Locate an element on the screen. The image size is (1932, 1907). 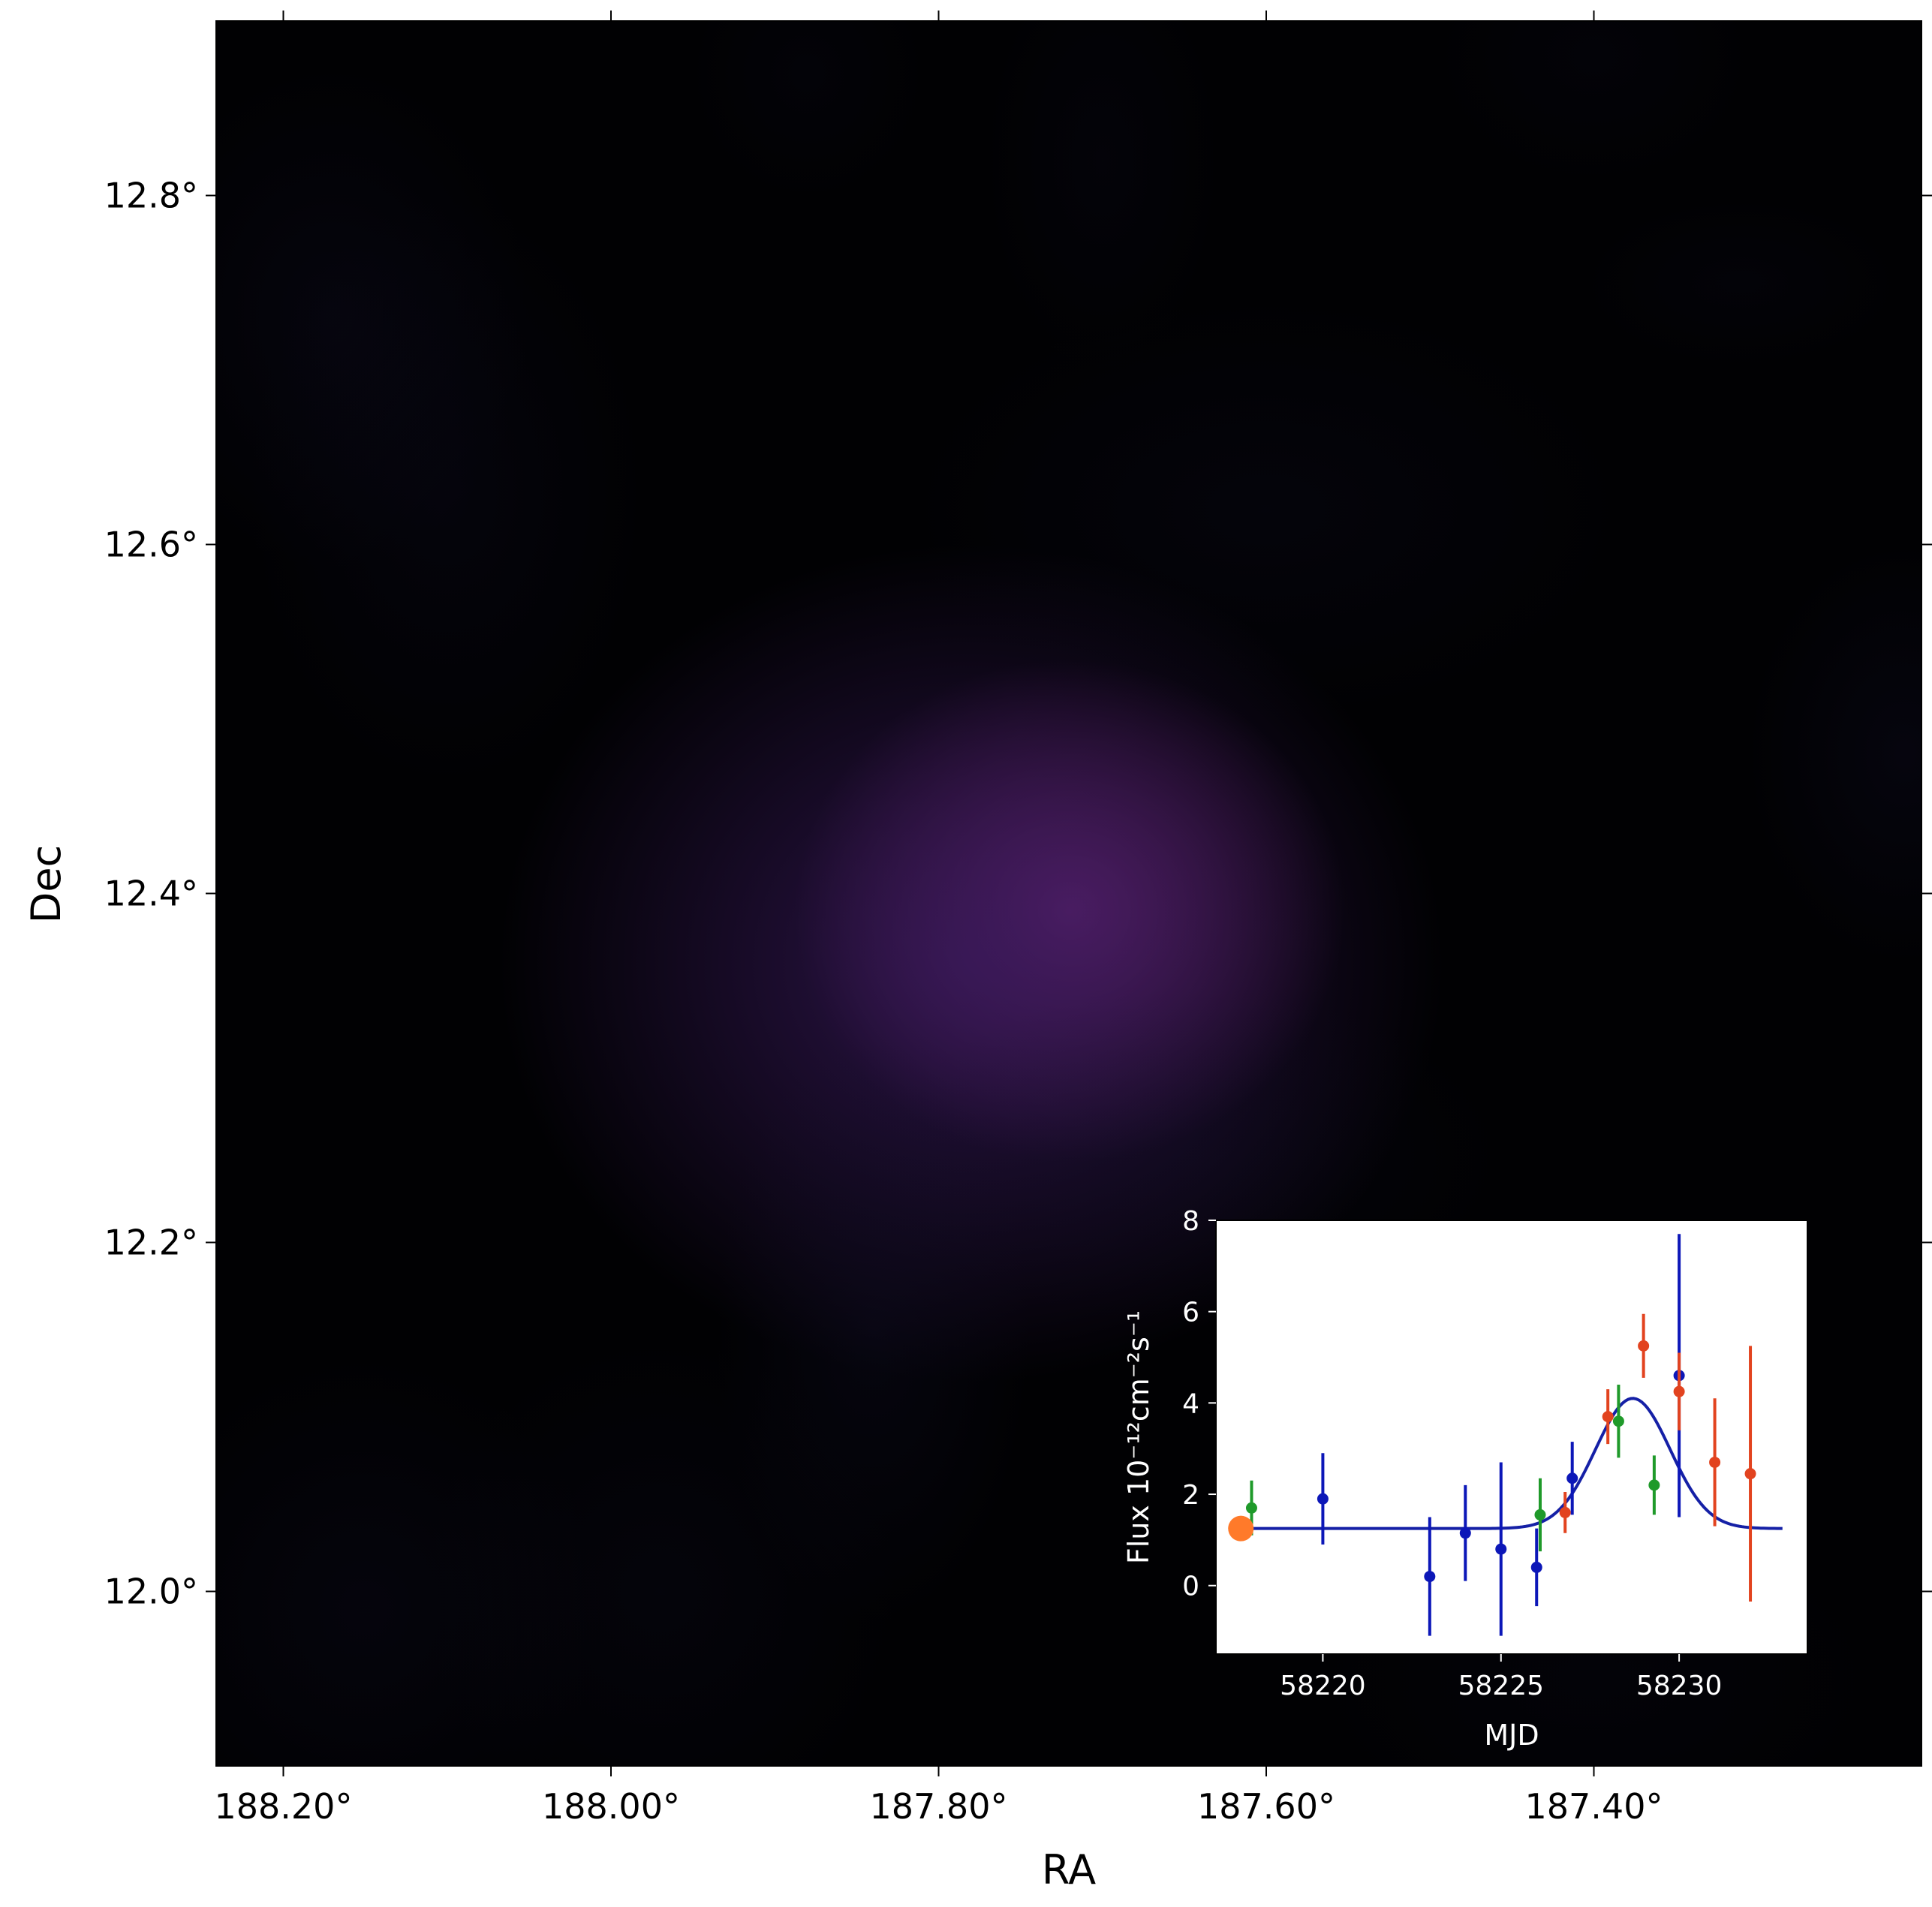
reference-point is located at coordinates (1241, 1528).